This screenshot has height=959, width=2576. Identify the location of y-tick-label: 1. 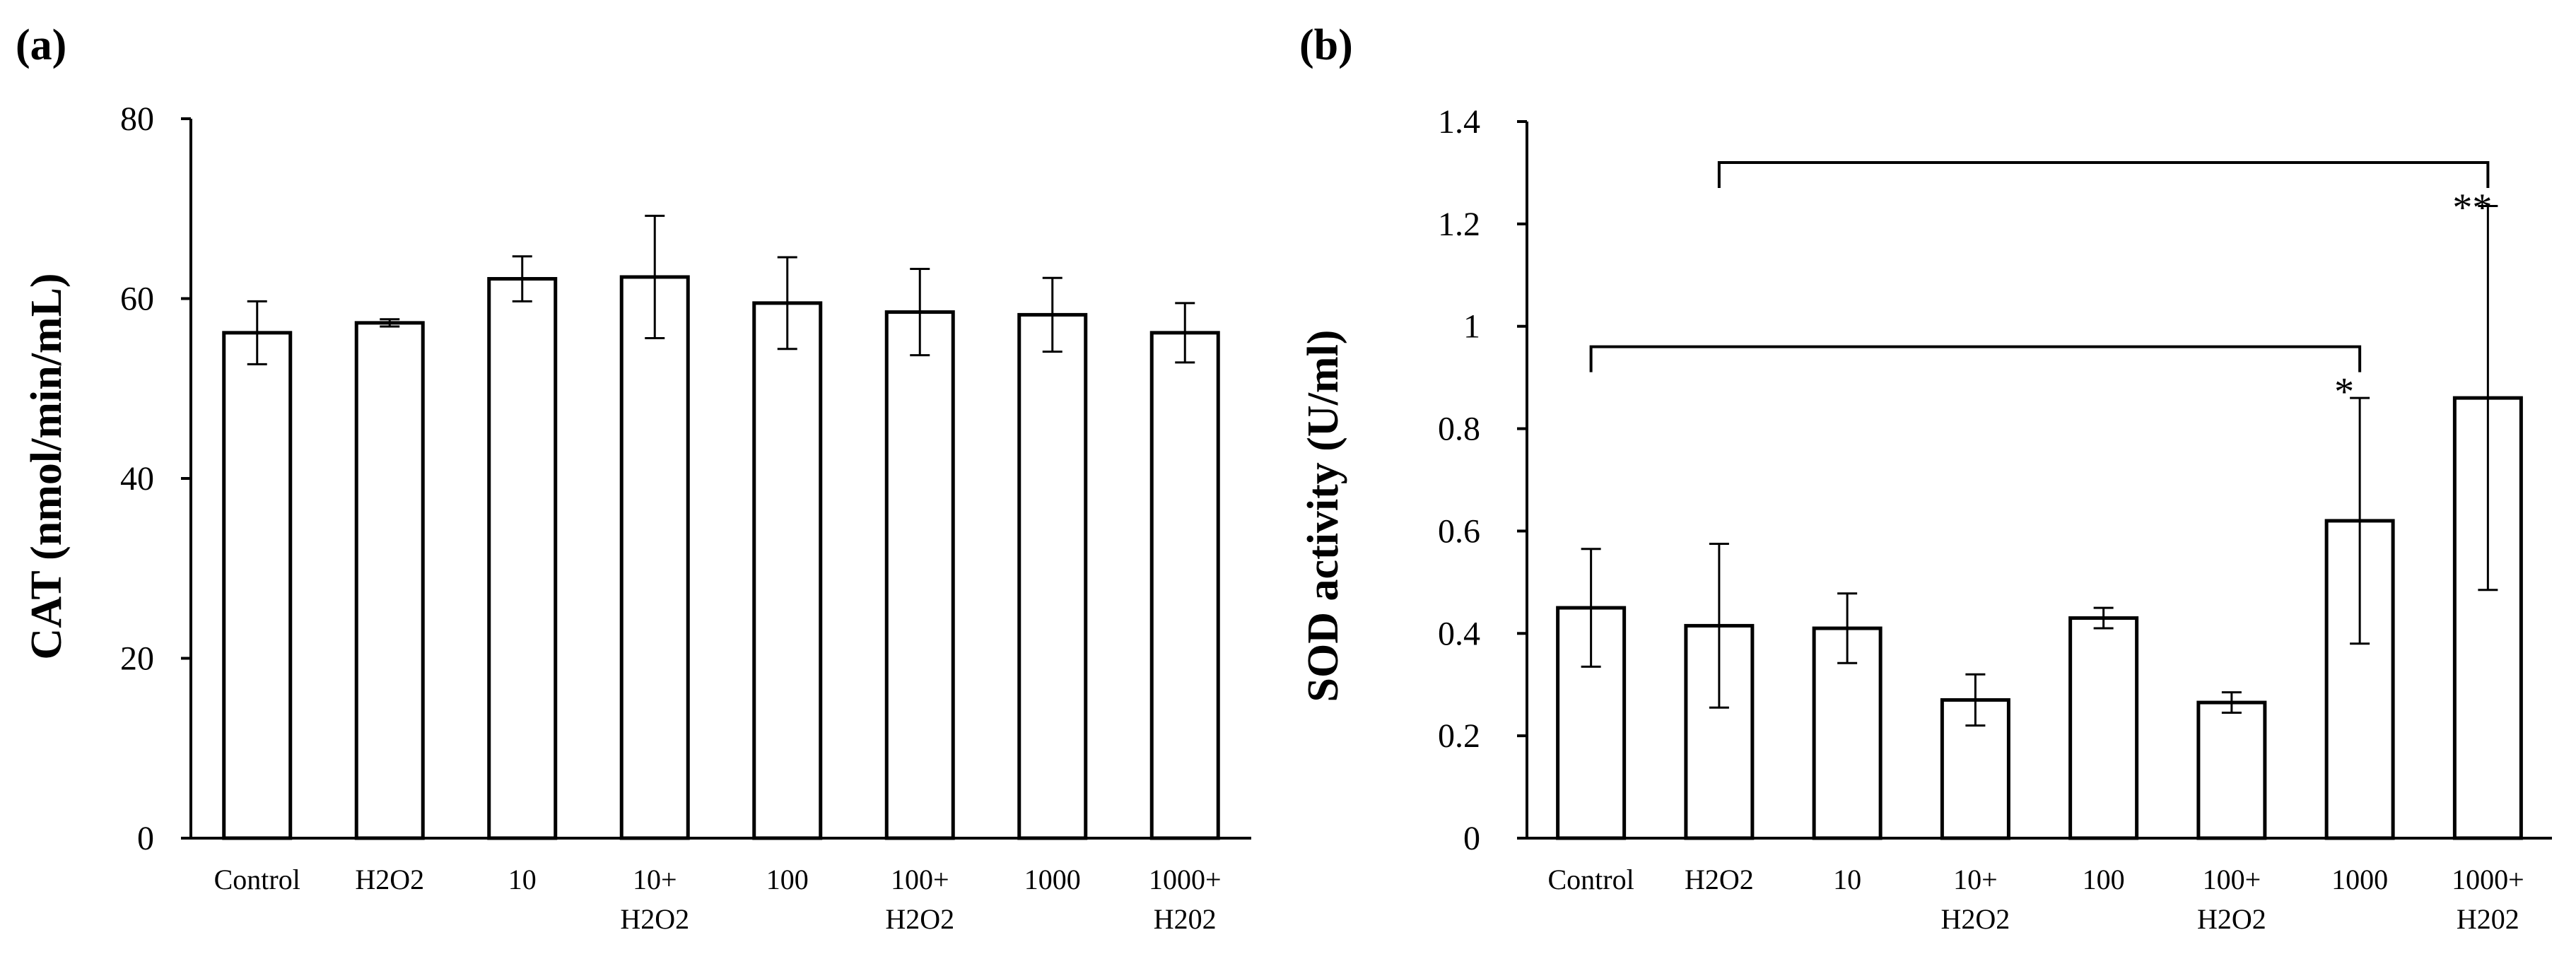
(1471, 327).